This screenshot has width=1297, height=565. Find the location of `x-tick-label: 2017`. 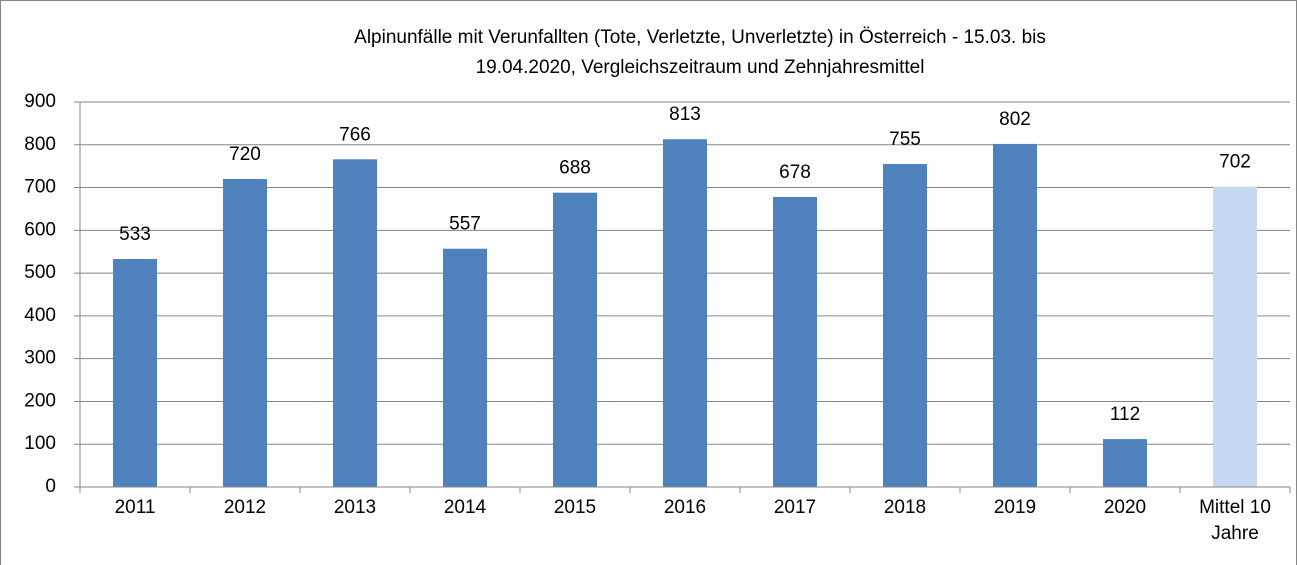

x-tick-label: 2017 is located at coordinates (795, 507).